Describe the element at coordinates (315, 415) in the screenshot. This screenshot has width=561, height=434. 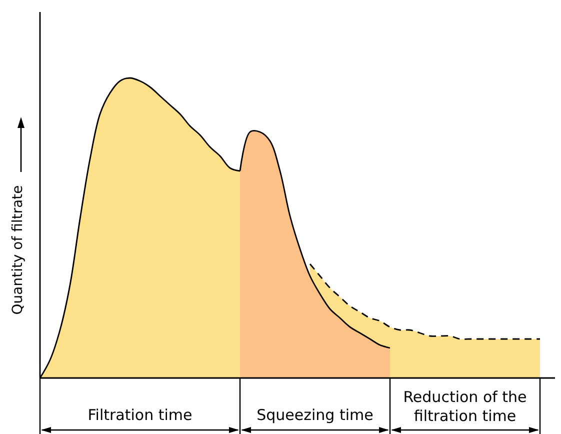
I see `text: Squeezing time` at that location.